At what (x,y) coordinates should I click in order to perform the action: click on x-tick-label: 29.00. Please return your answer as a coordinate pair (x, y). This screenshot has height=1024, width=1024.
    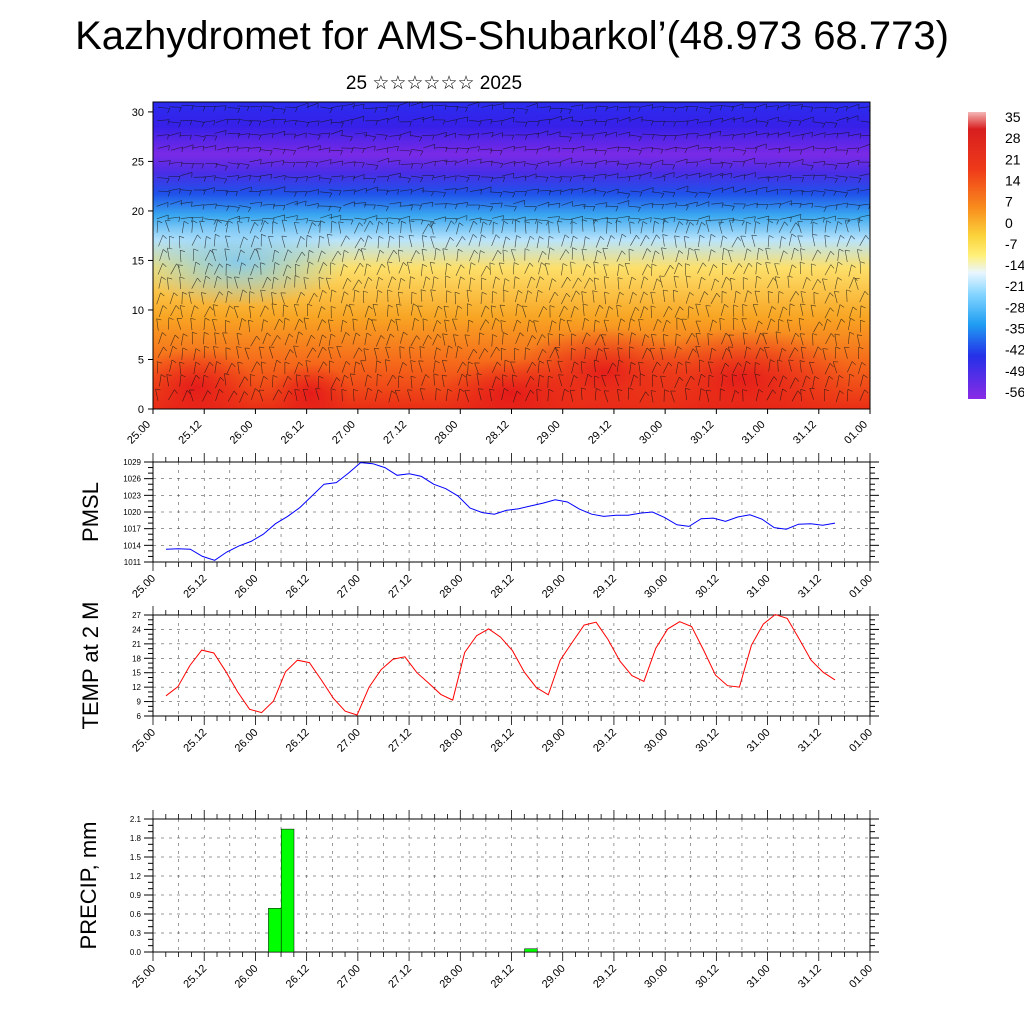
    Looking at the image, I should click on (554, 741).